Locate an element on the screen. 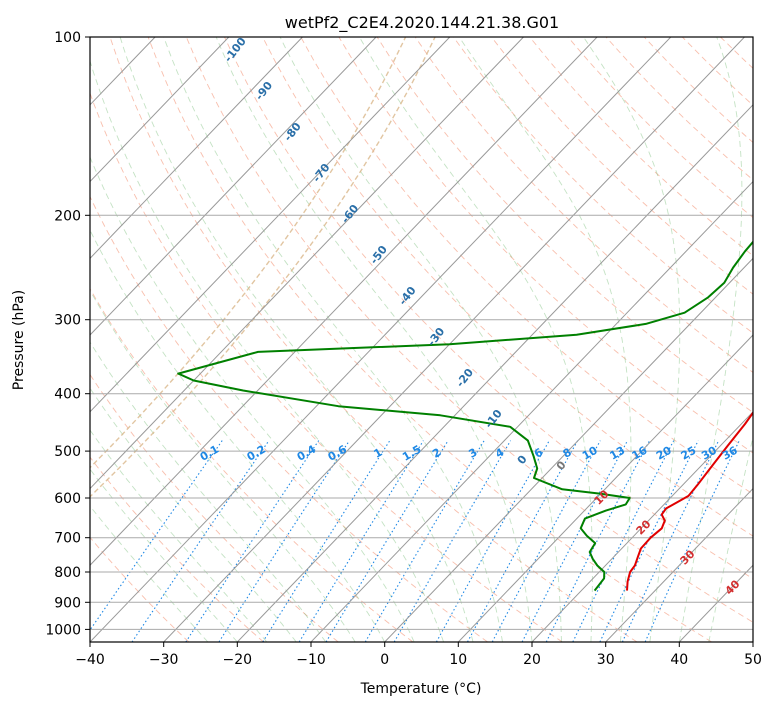 The width and height of the screenshot is (775, 708). x-tick-label: 20 is located at coordinates (532, 660).